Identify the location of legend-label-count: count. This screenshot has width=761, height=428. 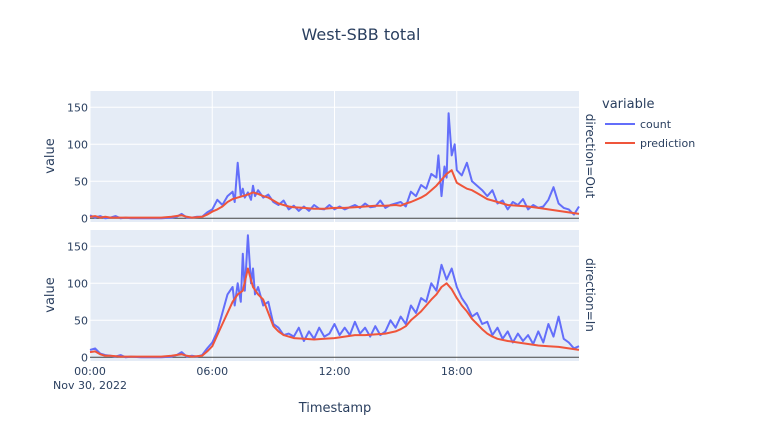
(656, 124).